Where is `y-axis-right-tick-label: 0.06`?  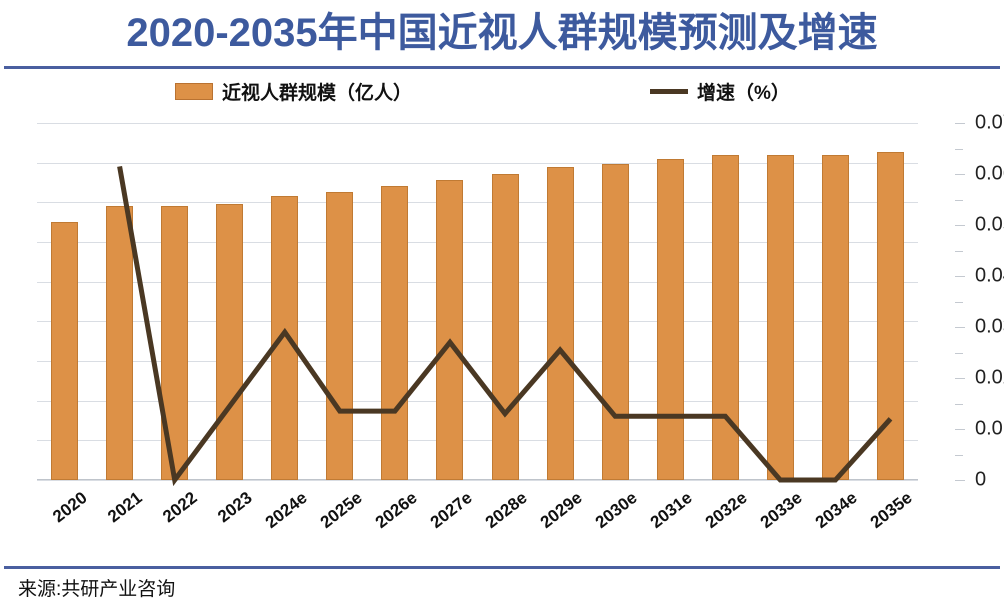 y-axis-right-tick-label: 0.06 is located at coordinates (989, 173).